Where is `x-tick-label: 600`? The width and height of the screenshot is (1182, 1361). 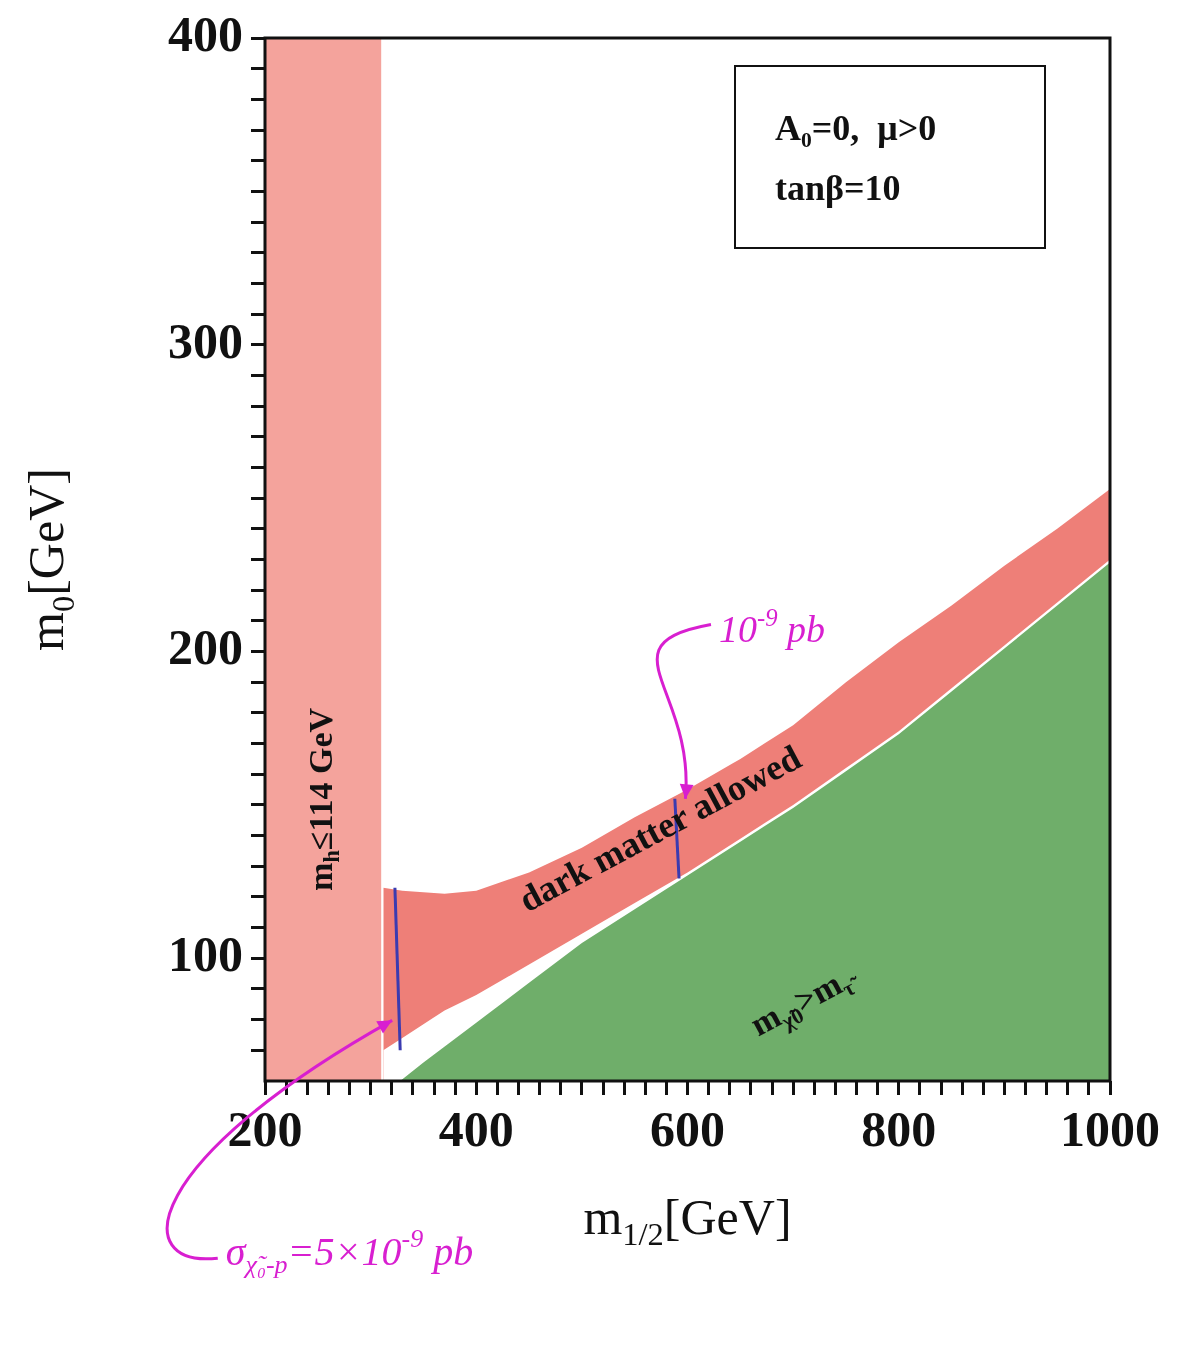
x-tick-label: 600 is located at coordinates (687, 1128).